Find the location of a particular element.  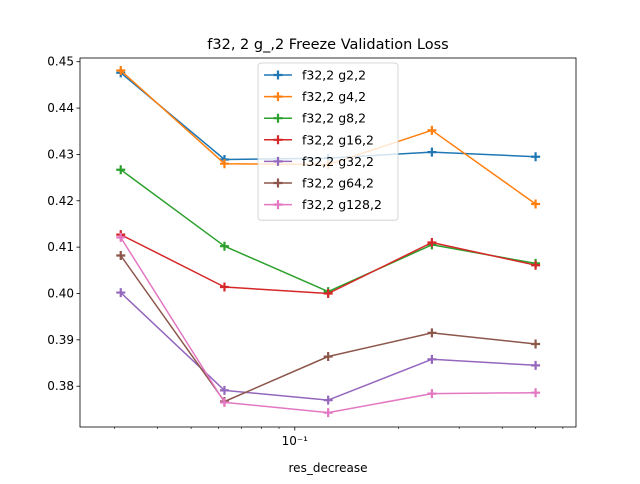

legend-label: f32,2 g32,2 is located at coordinates (338, 161).